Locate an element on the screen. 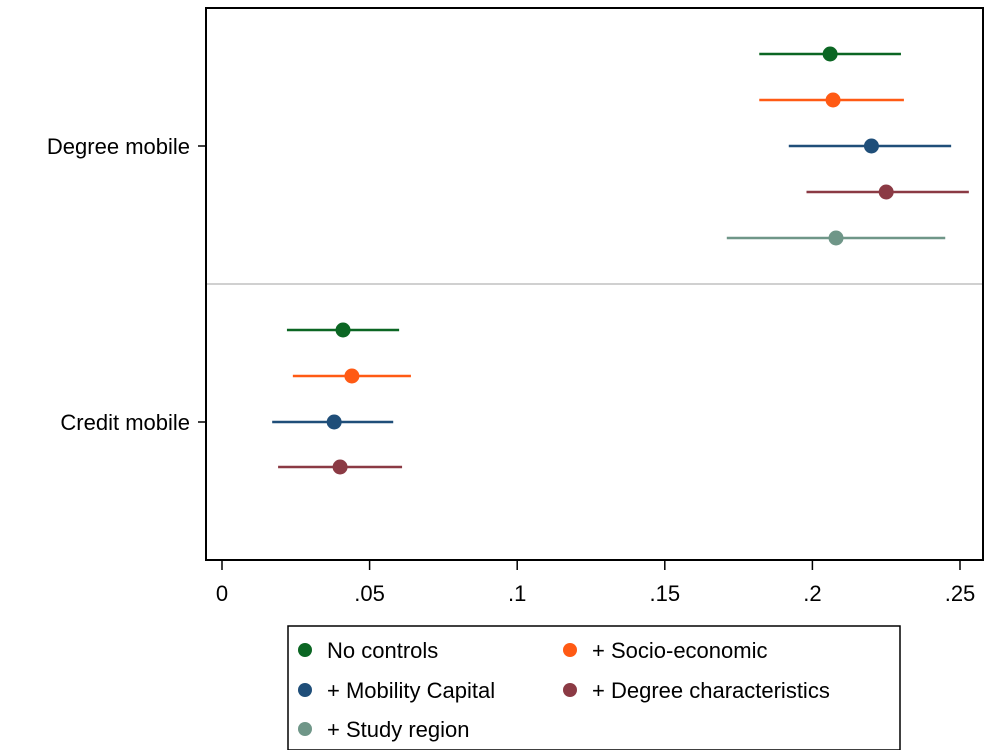 The width and height of the screenshot is (1000, 750). legend-label: + Degree characteristics is located at coordinates (711, 690).